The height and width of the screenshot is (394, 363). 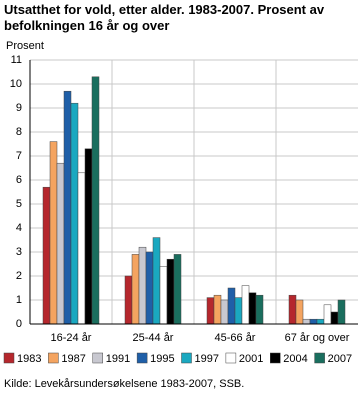 I want to click on y-tick-label: 5, so click(x=19, y=204).